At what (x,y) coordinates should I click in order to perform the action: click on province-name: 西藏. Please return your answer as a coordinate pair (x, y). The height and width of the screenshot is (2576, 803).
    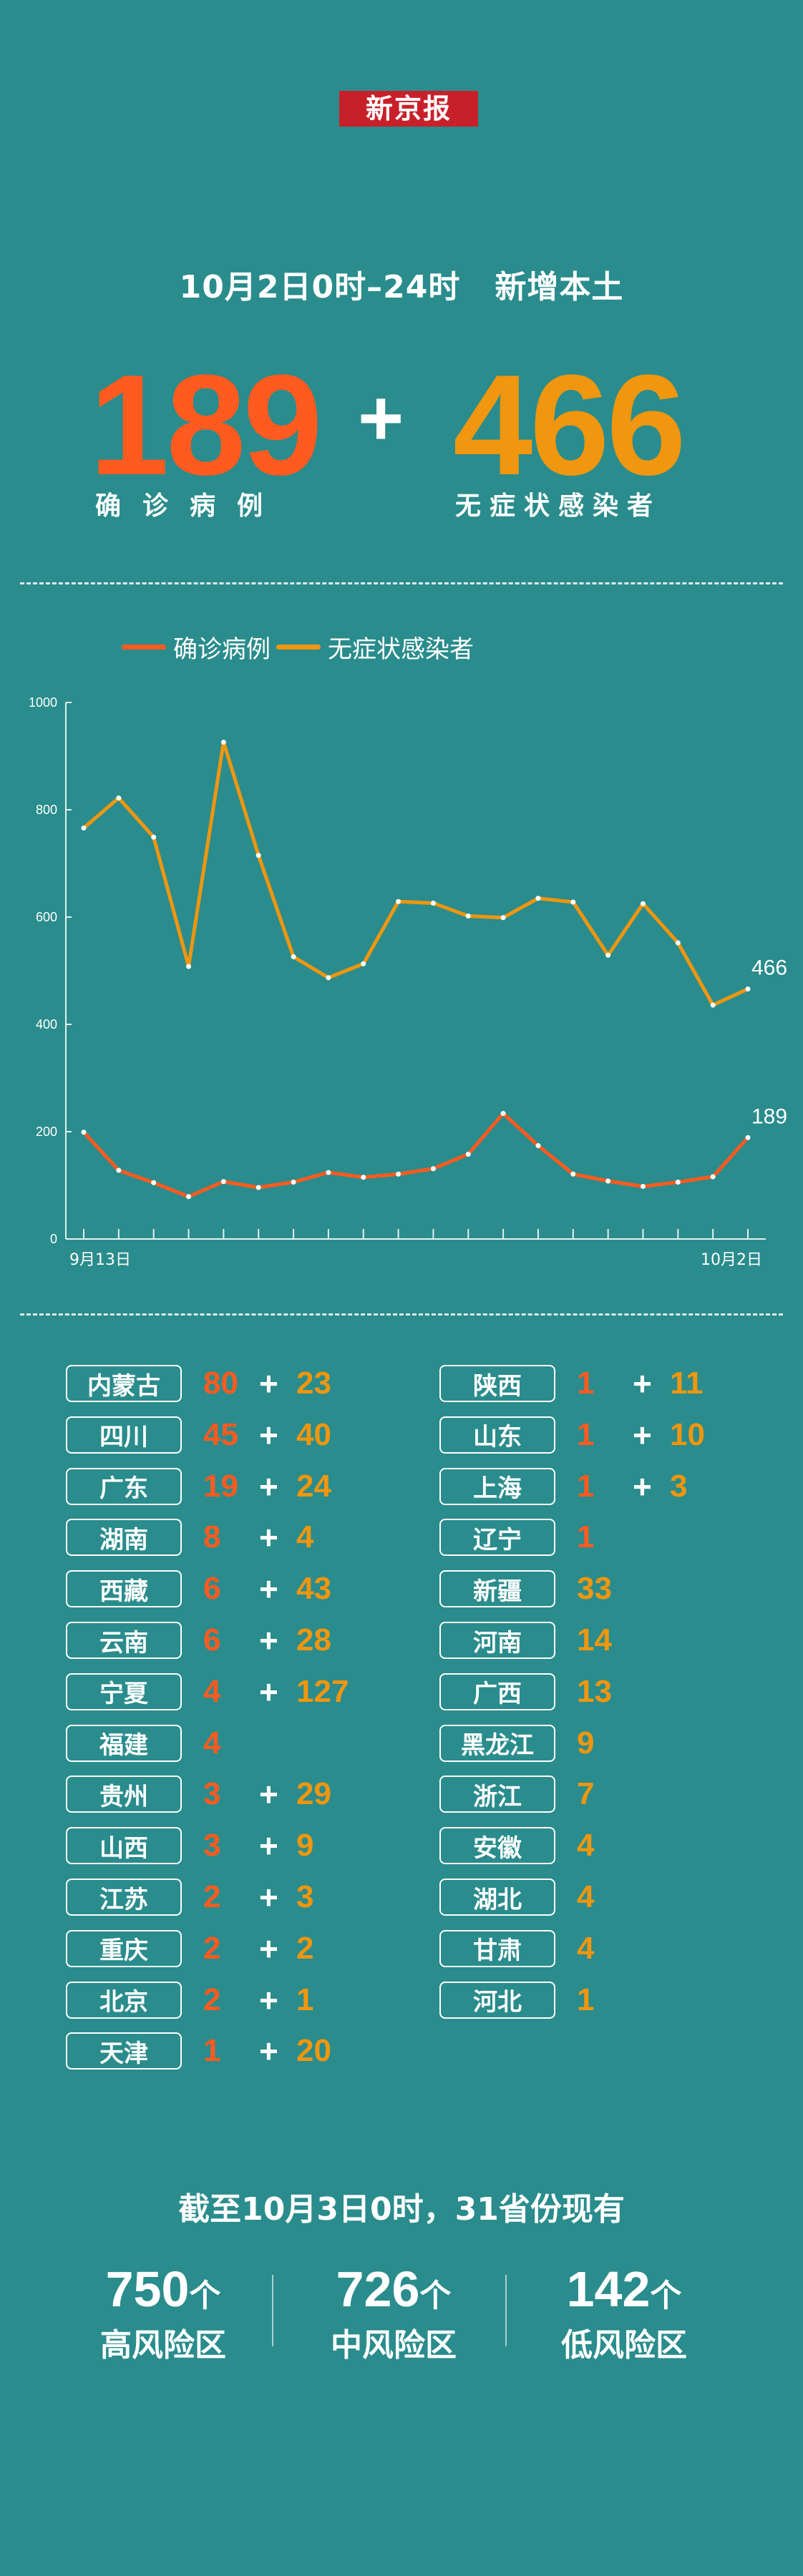
    Looking at the image, I should click on (124, 1589).